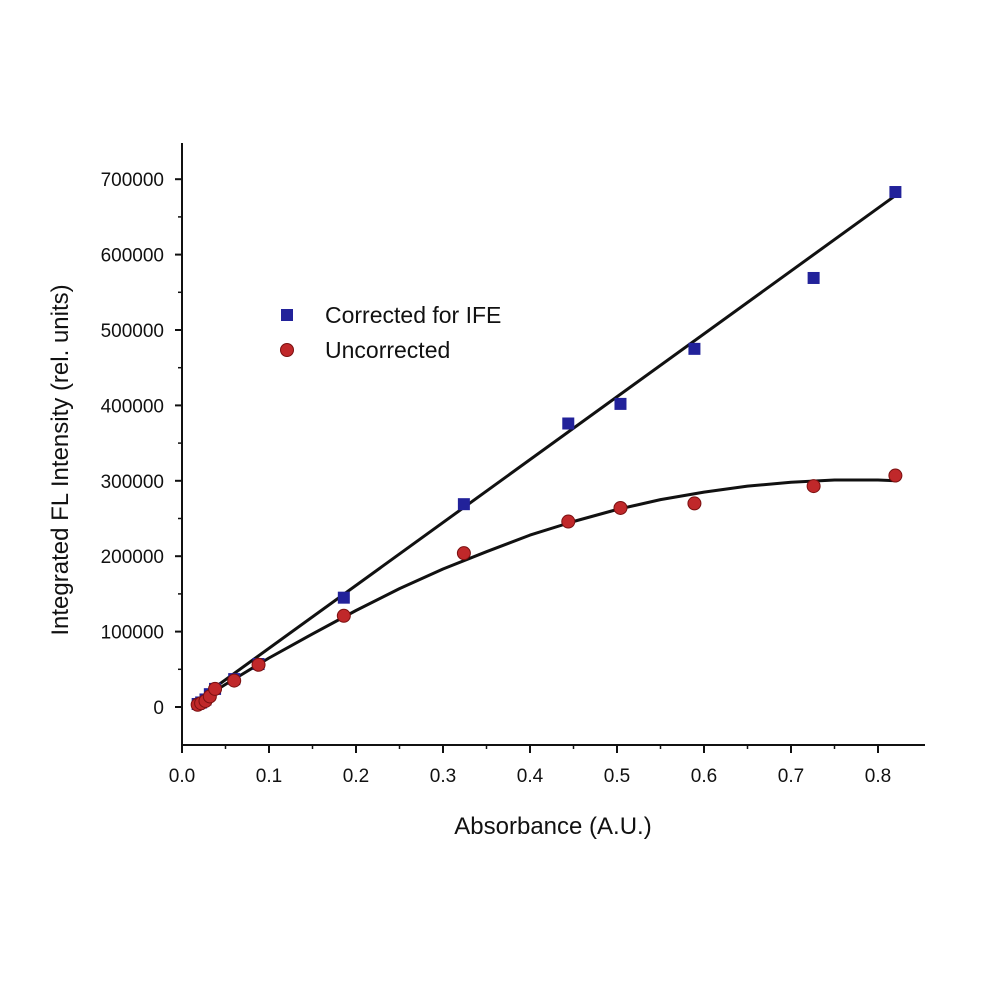 This screenshot has height=1000, width=1000. I want to click on x-tick-label: 0.2, so click(356, 776).